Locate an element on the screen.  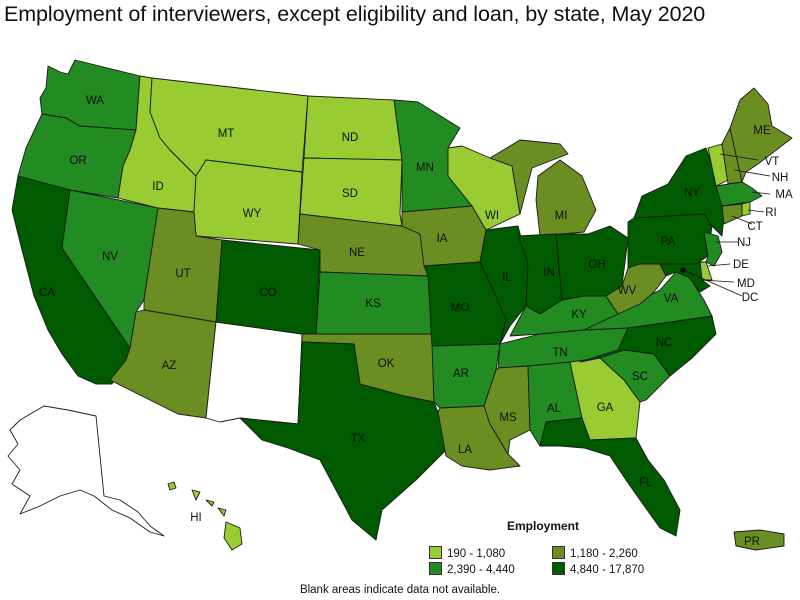
legend-item-1: 190 - 1,080 is located at coordinates (467, 553).